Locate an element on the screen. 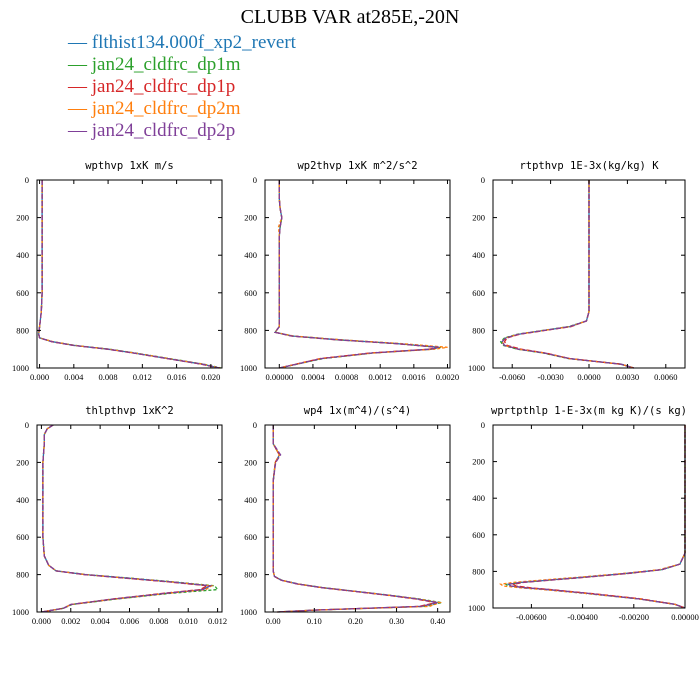  legend-entry-5: — jan24_cldfrc_dp2p is located at coordinates (182, 131).